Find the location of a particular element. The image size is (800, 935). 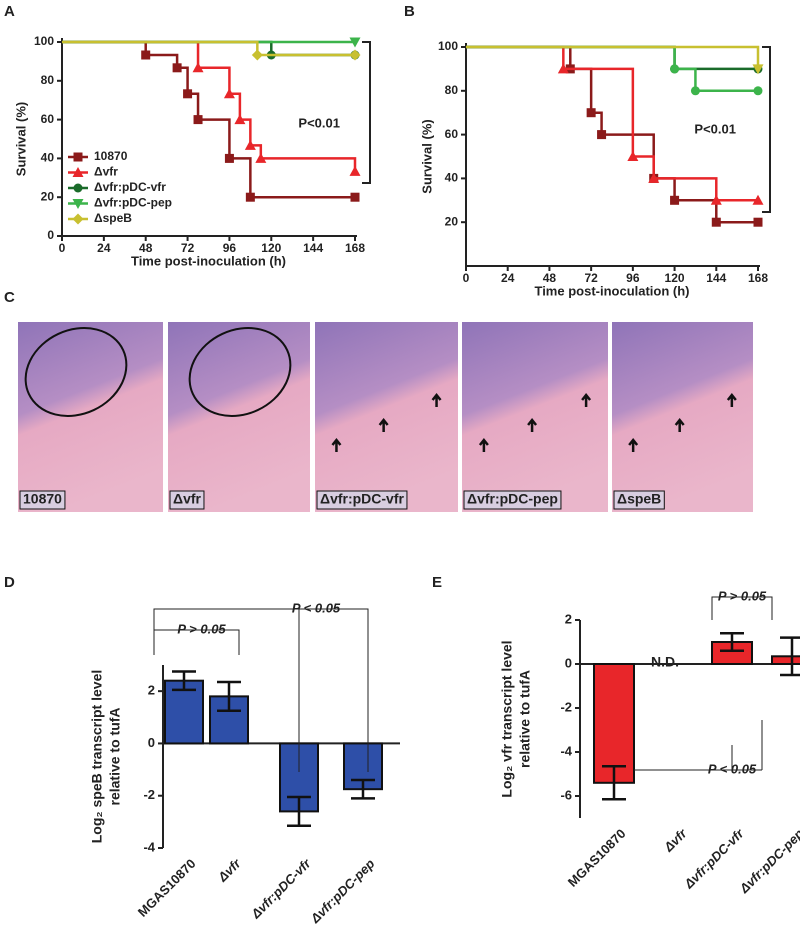

image-label: 10870 is located at coordinates (42, 499).